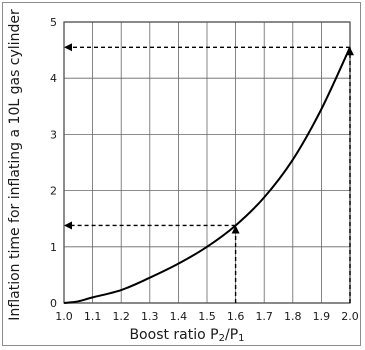 This screenshot has width=365, height=350. What do you see at coordinates (241, 338) in the screenshot?
I see `x-axis-title-p1-sub: 1` at bounding box center [241, 338].